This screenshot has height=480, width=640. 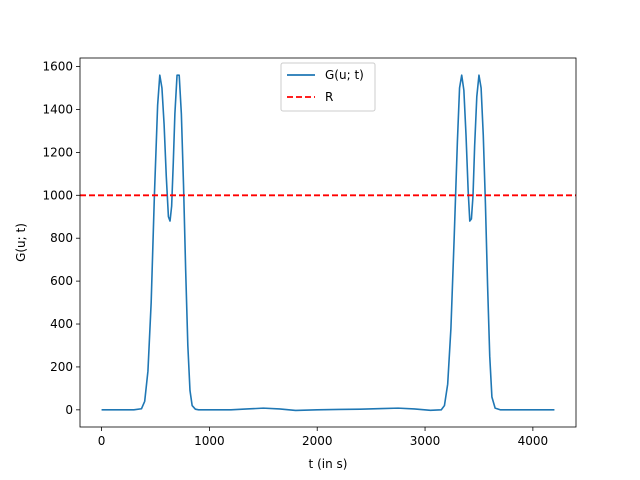 I want to click on y-tick-label-7: 1400, so click(x=57, y=109).